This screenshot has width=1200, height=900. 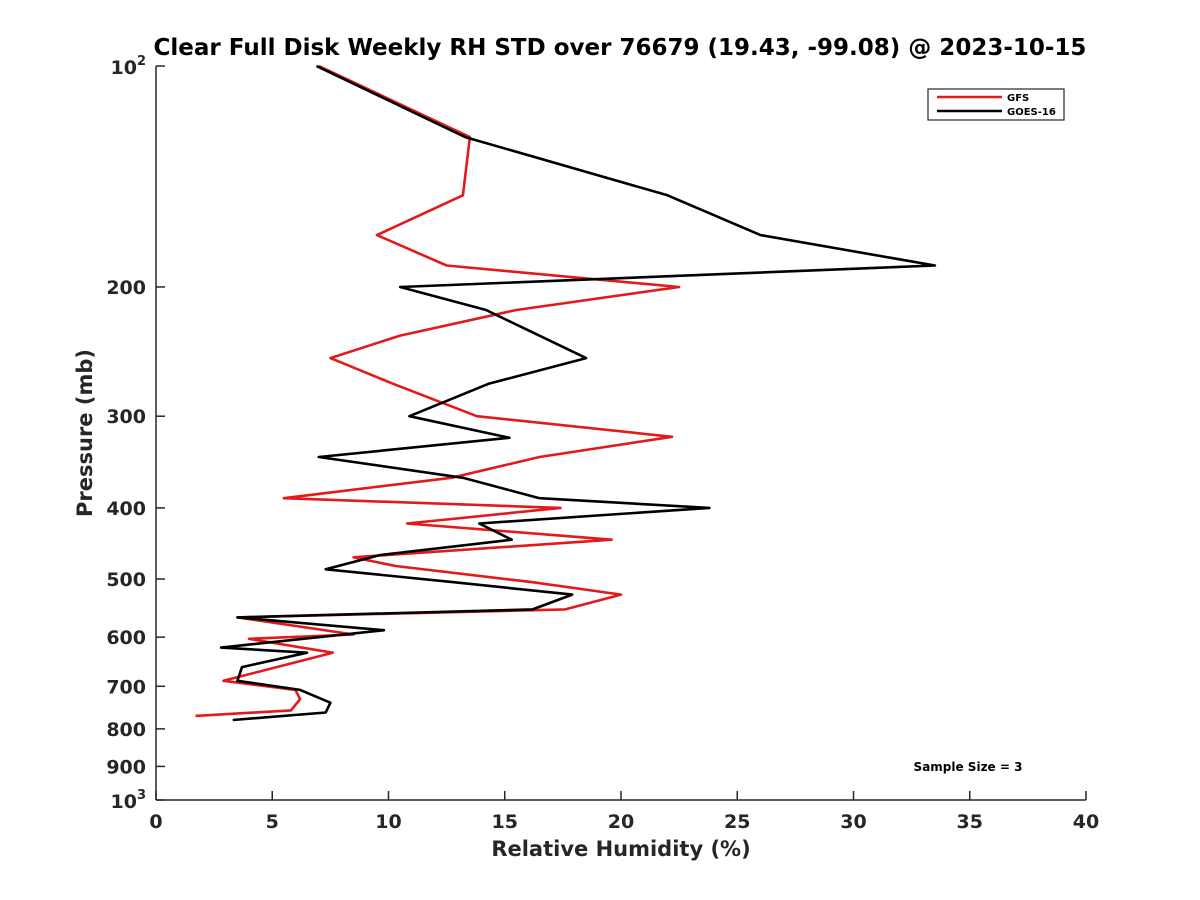 I want to click on y-tick-label: 900, so click(x=126, y=767).